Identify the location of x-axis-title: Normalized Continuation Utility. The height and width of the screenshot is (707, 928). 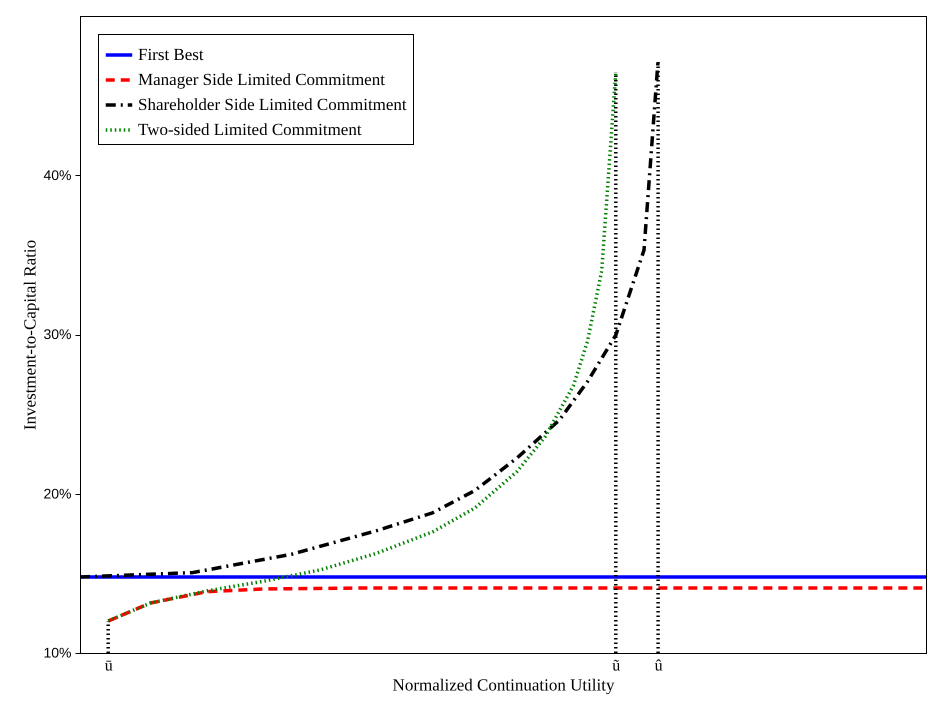
(503, 685).